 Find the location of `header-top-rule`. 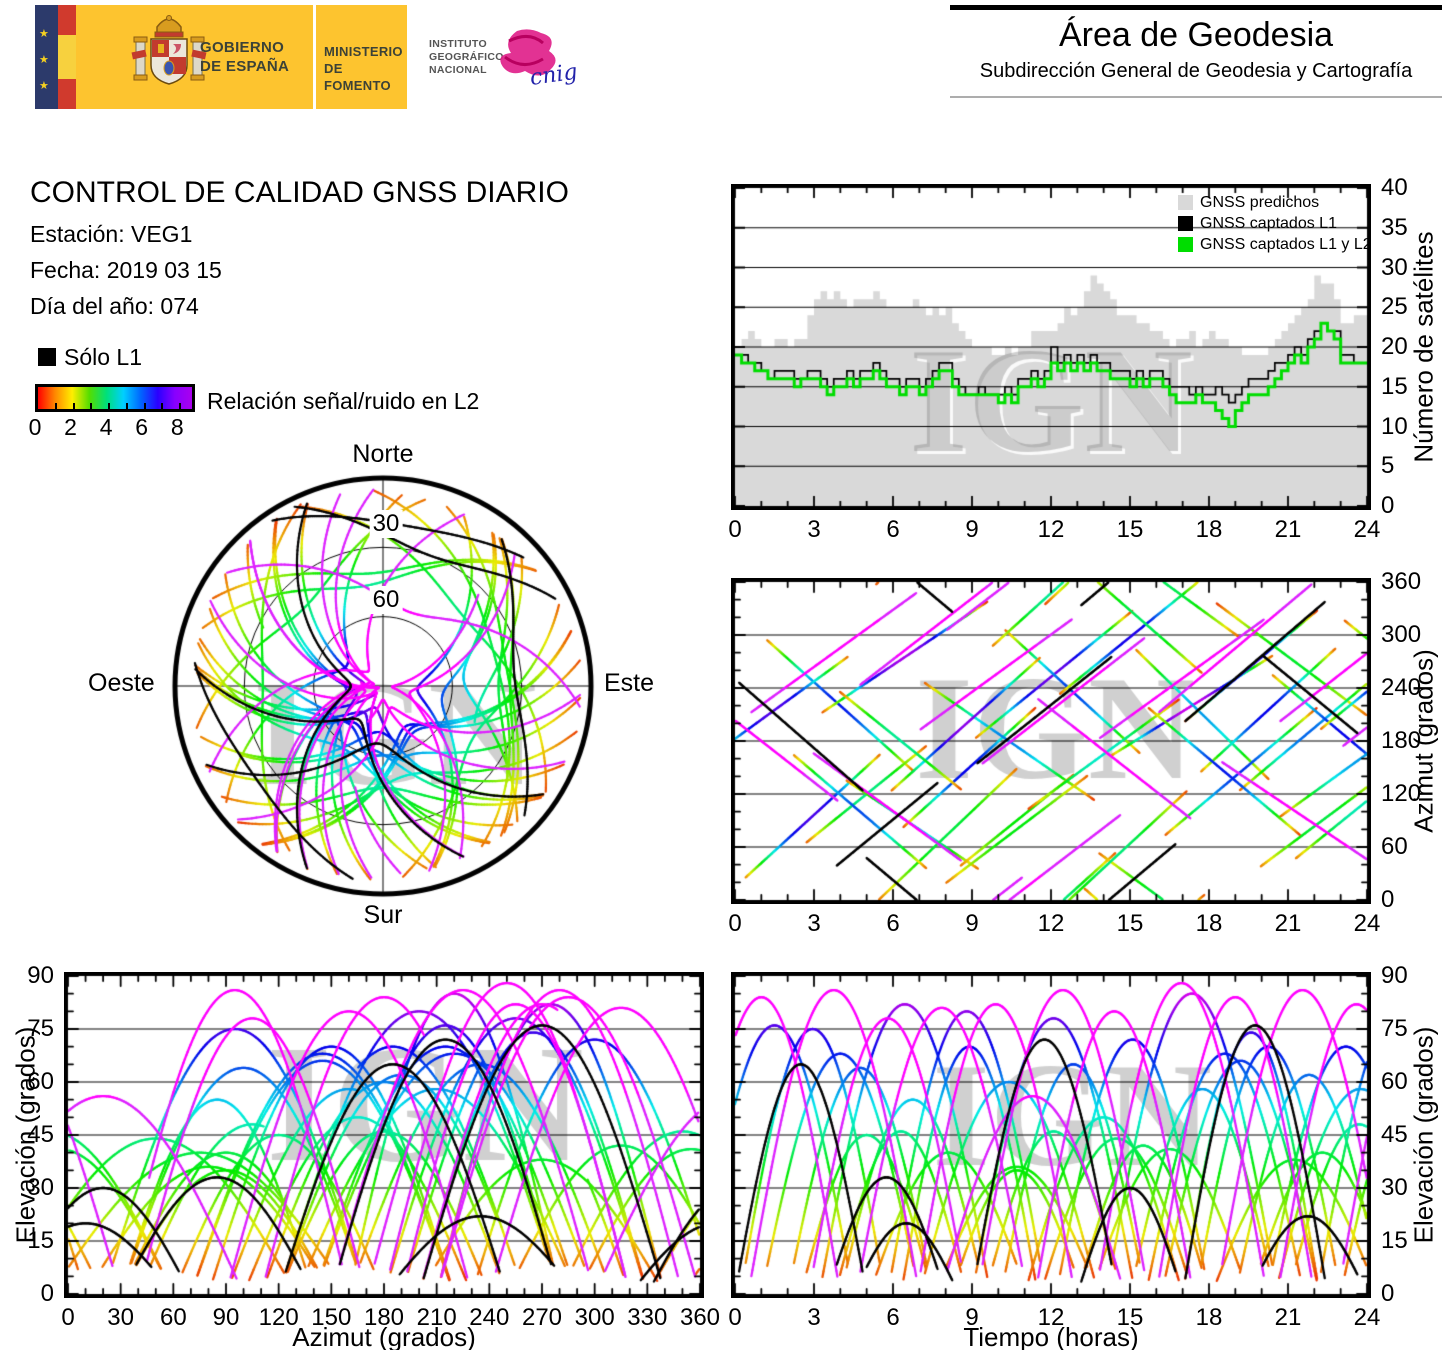

header-top-rule is located at coordinates (1196, 7).